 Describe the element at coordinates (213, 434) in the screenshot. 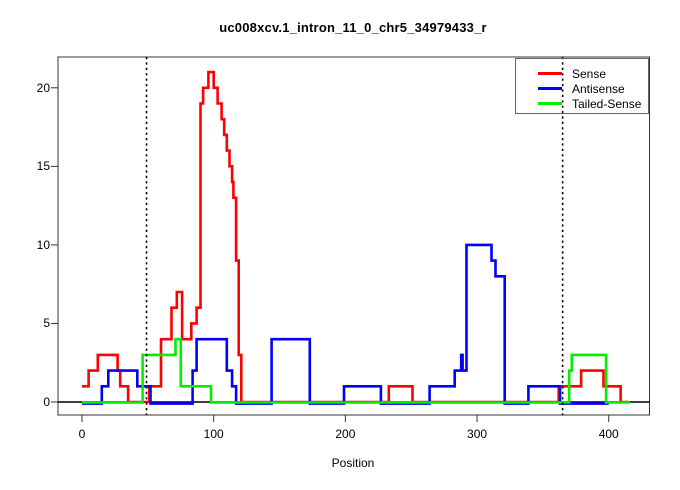

I see `x-tick-label: 100` at that location.